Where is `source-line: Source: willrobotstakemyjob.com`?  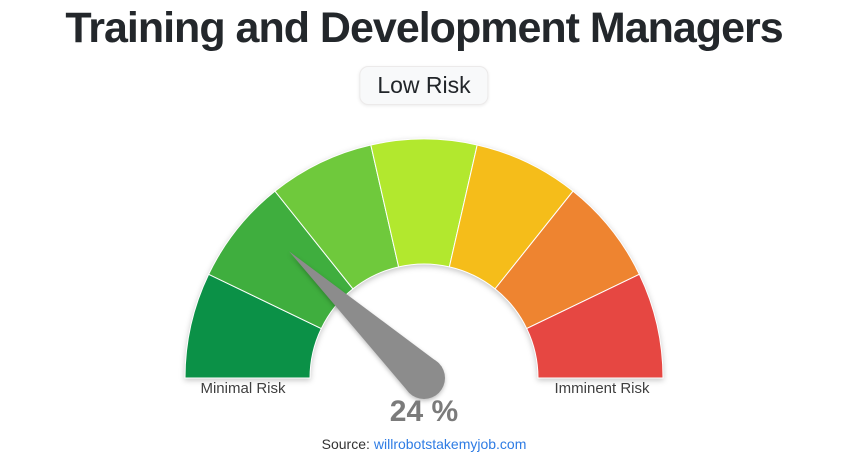 source-line: Source: willrobotstakemyjob.com is located at coordinates (424, 444).